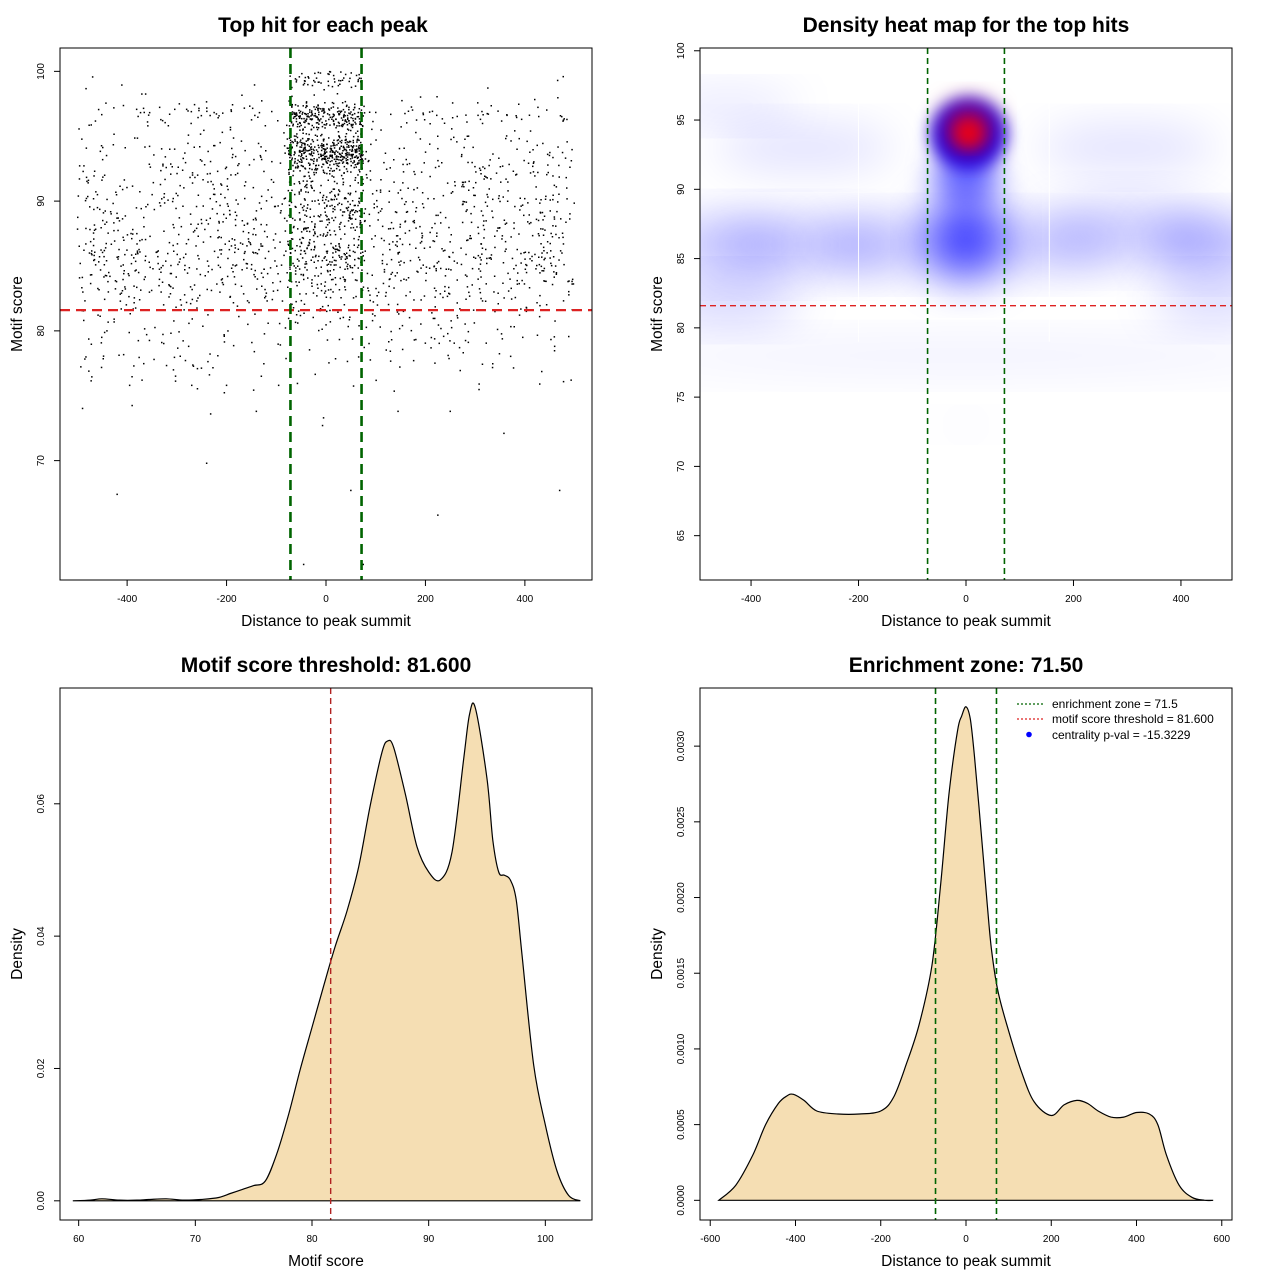  I want to click on y-tick-label: 0.0020, so click(681, 897).